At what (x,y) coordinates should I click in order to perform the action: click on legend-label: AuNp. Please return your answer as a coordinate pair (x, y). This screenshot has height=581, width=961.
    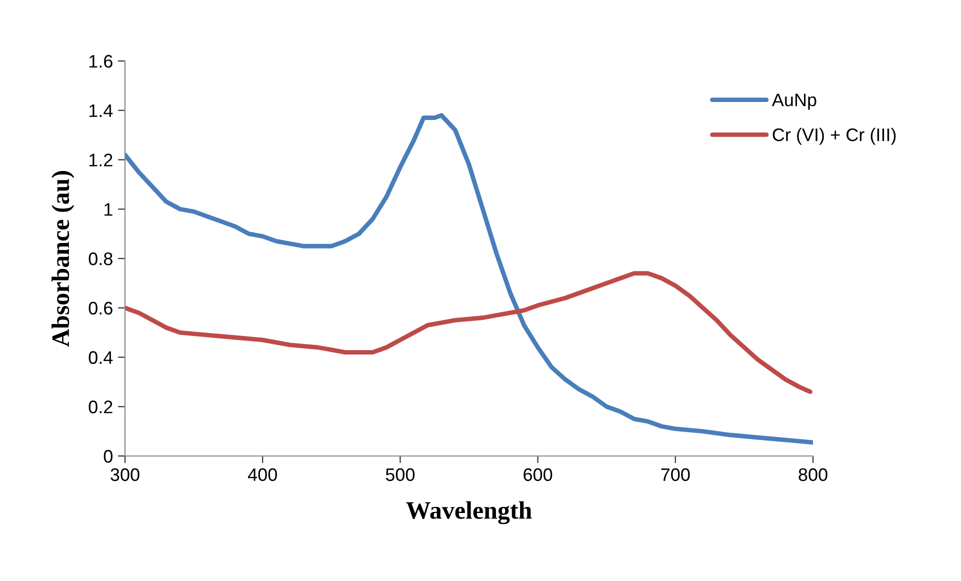
    Looking at the image, I should click on (794, 102).